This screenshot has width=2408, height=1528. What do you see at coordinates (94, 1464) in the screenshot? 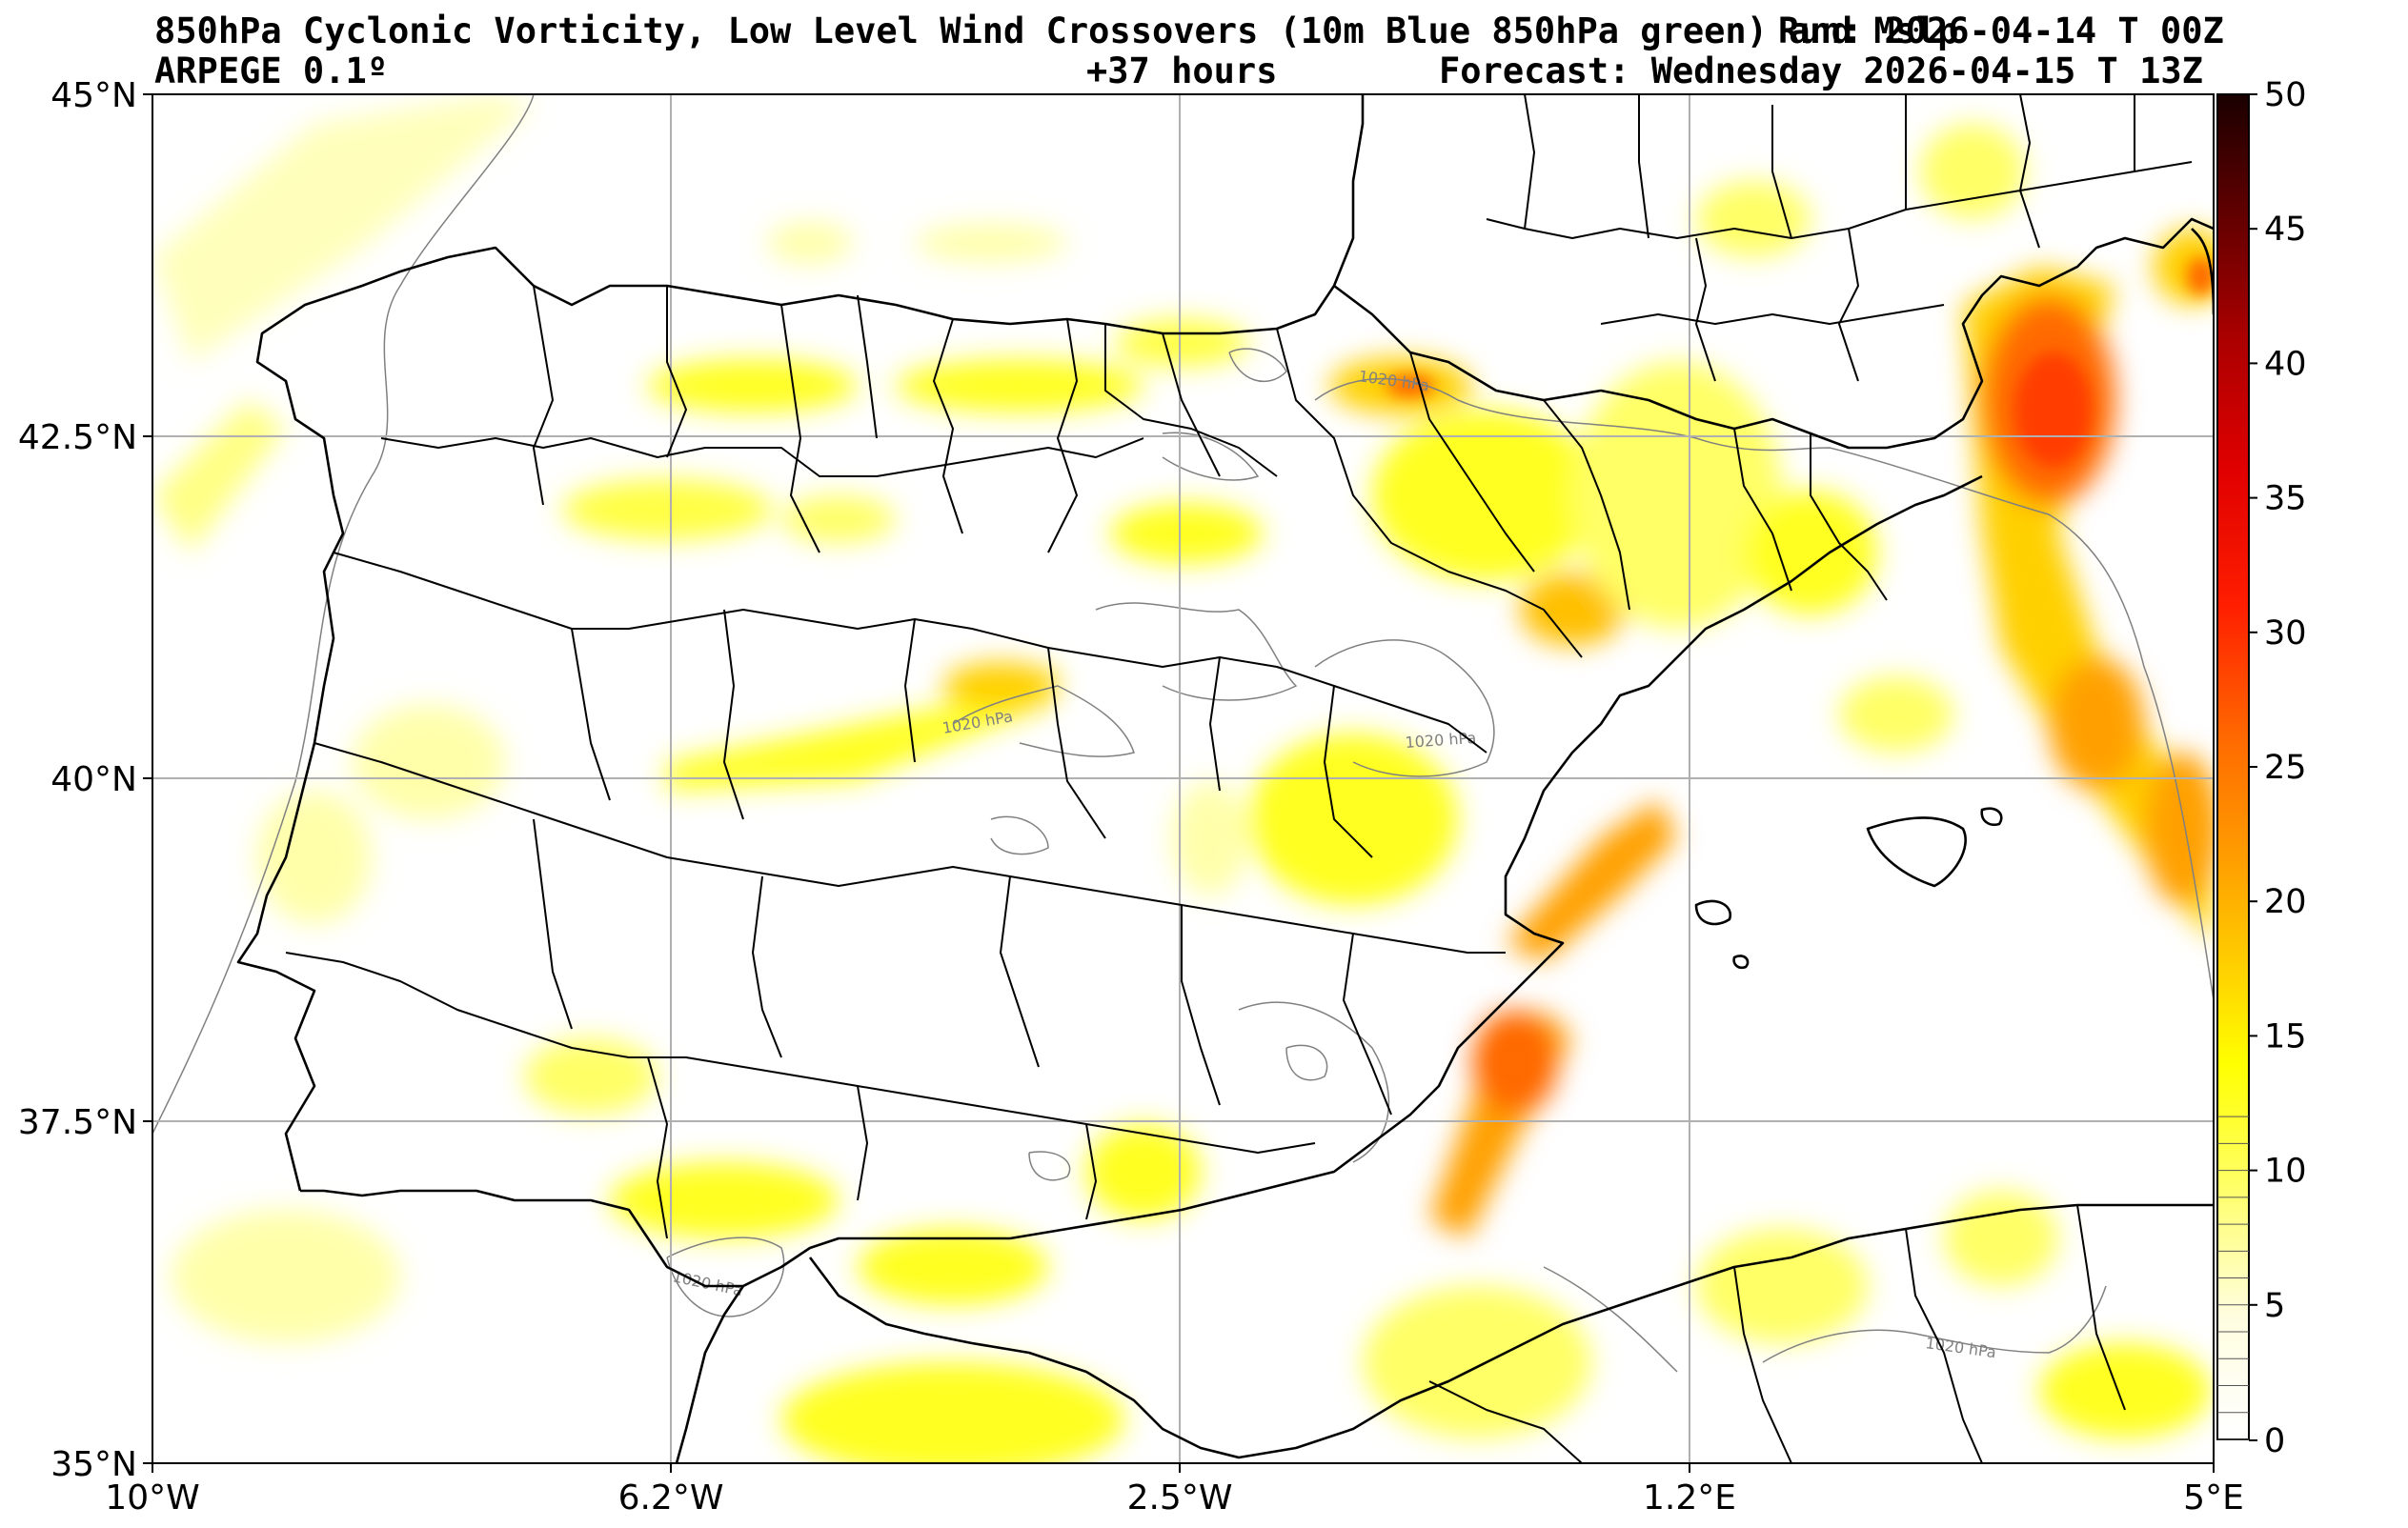
I see `lat-tick-label: 35°N` at bounding box center [94, 1464].